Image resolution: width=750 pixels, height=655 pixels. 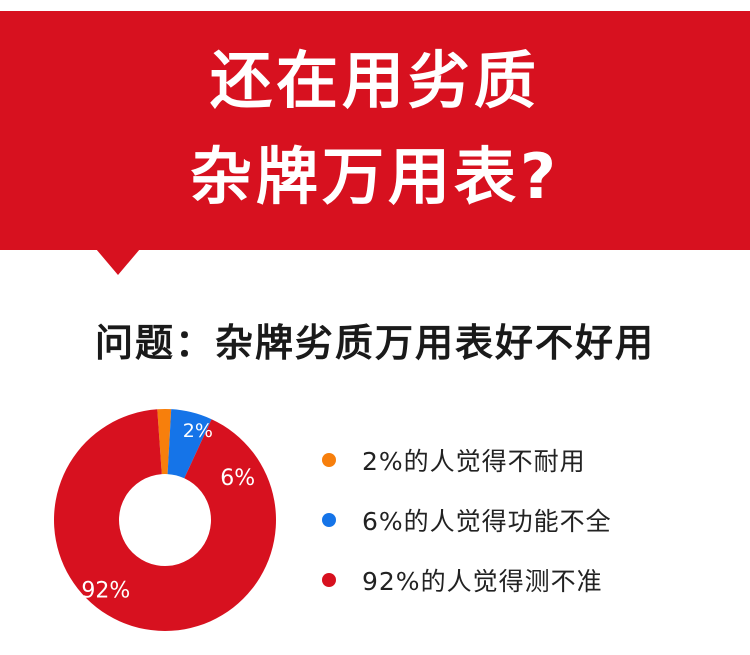 I want to click on legend-item: 92%的人觉得测不准, so click(x=462, y=580).